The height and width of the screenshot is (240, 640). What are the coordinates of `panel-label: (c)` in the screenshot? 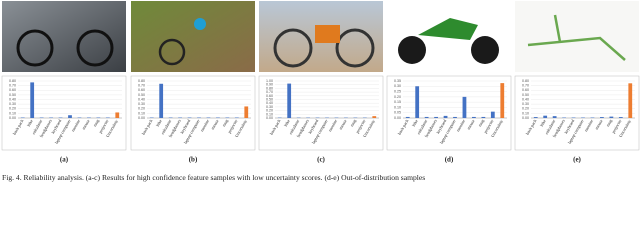 It's located at (321, 160).